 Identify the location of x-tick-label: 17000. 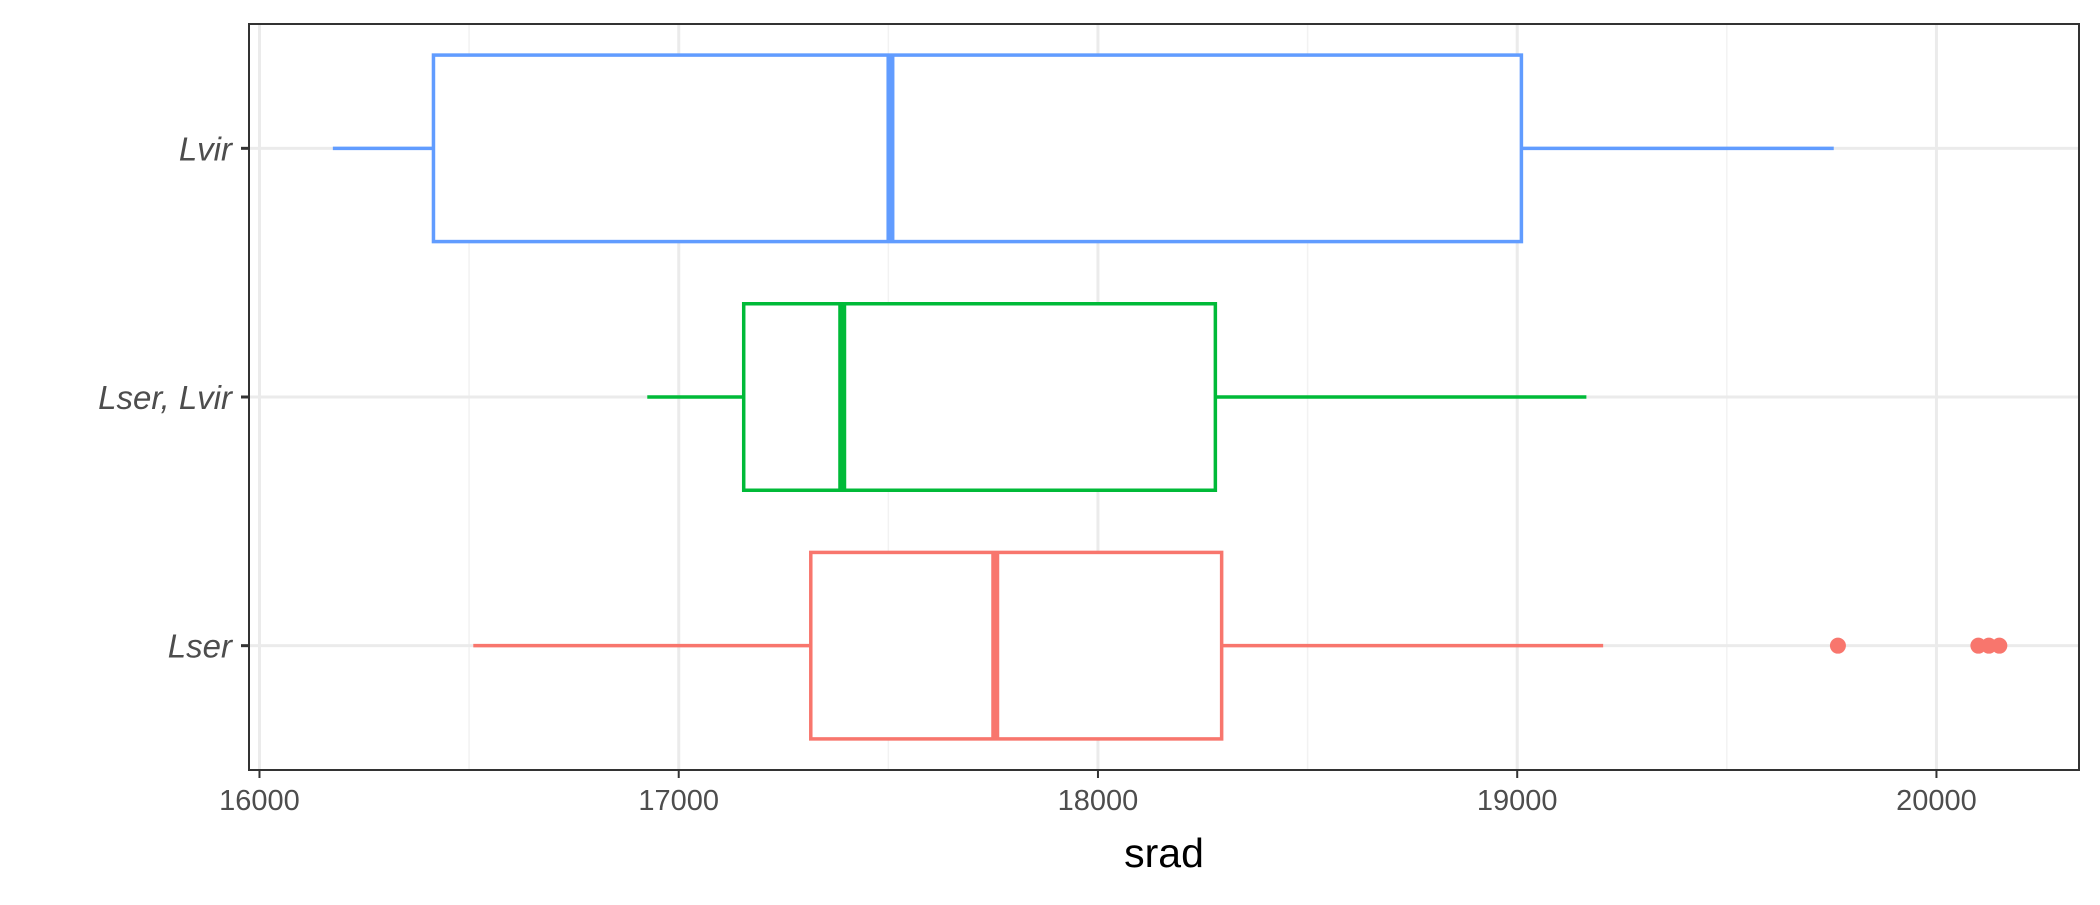
(678, 801).